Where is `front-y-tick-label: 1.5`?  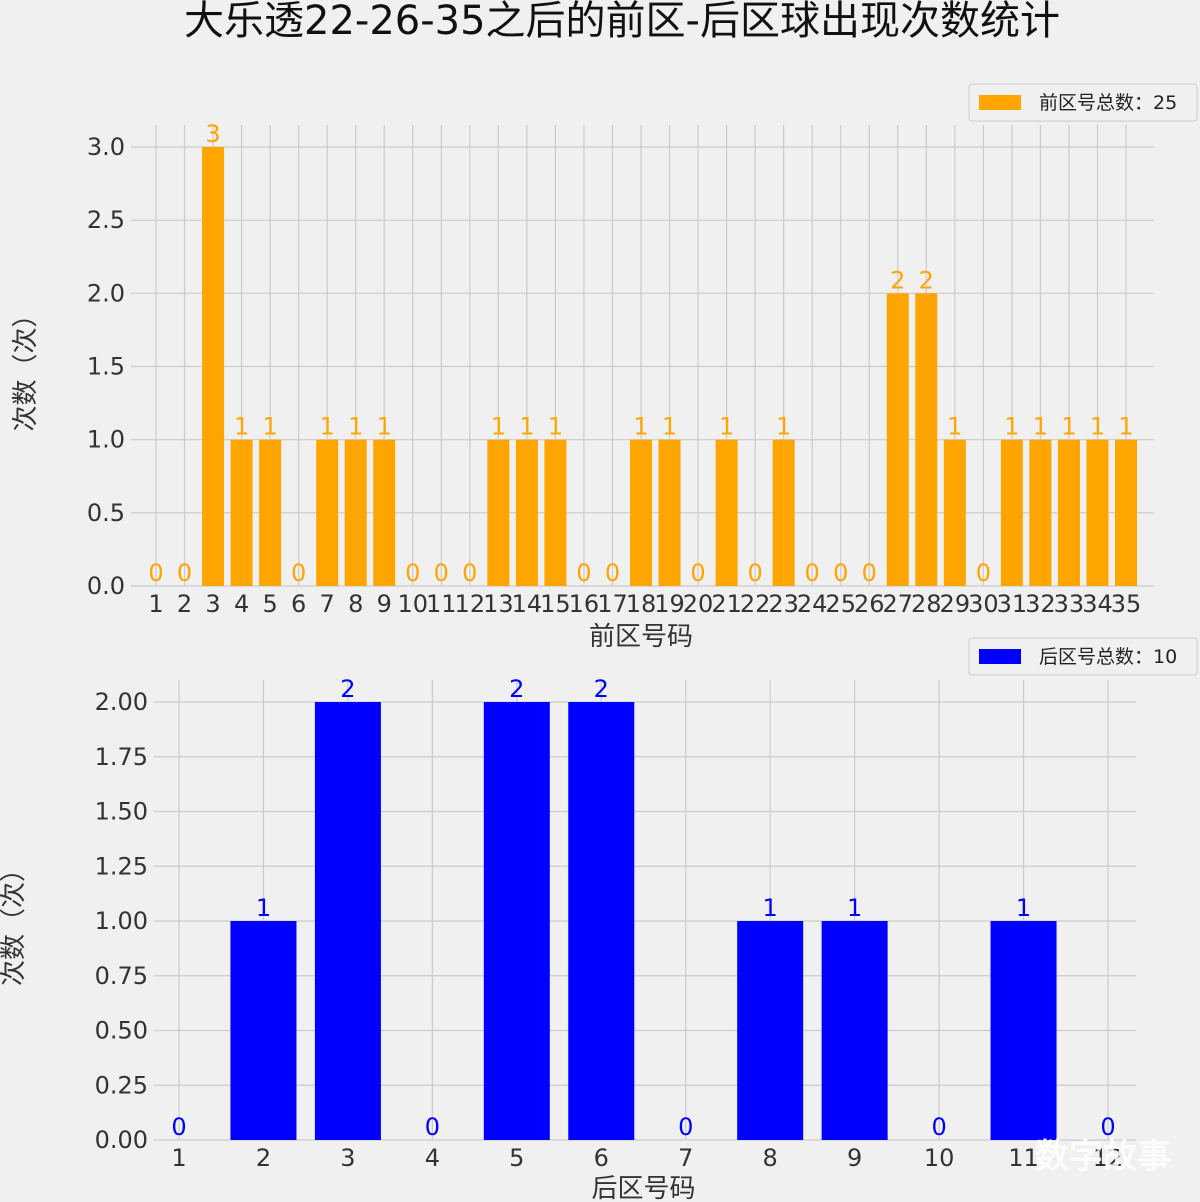
front-y-tick-label: 1.5 is located at coordinates (106, 367).